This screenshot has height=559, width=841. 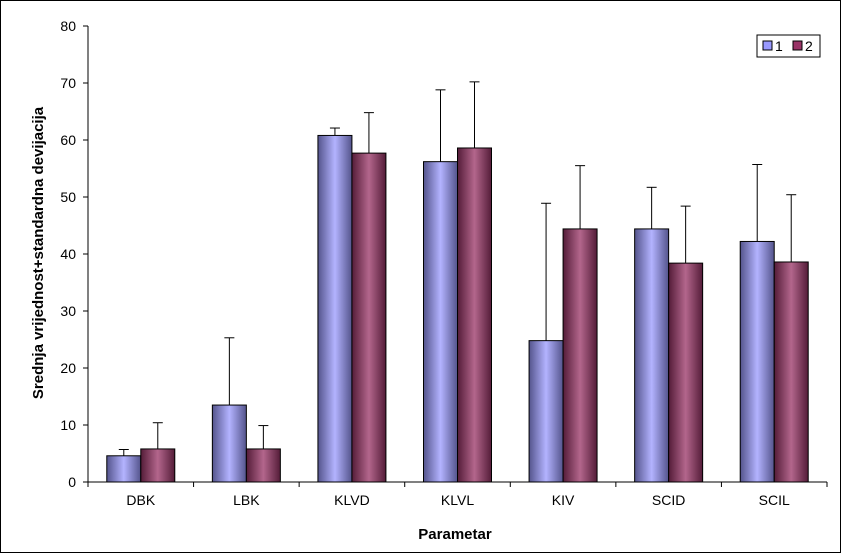 What do you see at coordinates (263, 465) in the screenshot?
I see `bar-series-2-LBK` at bounding box center [263, 465].